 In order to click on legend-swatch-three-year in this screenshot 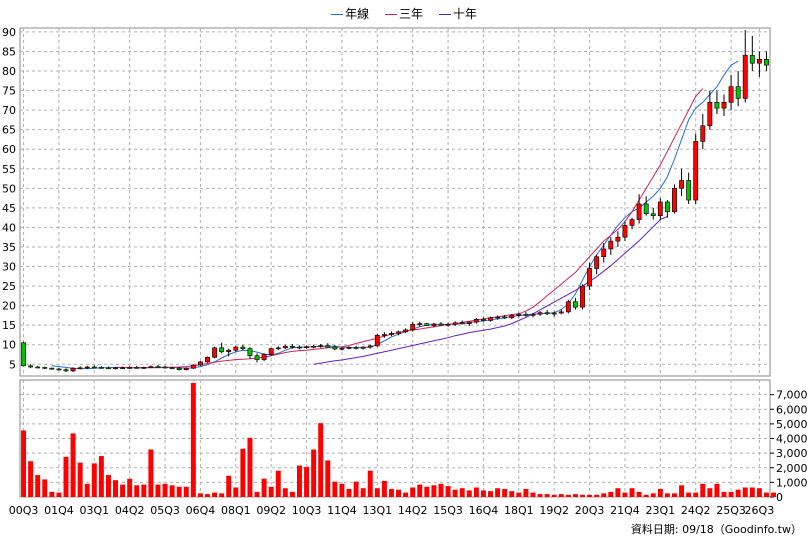, I will do `click(390, 14)`.